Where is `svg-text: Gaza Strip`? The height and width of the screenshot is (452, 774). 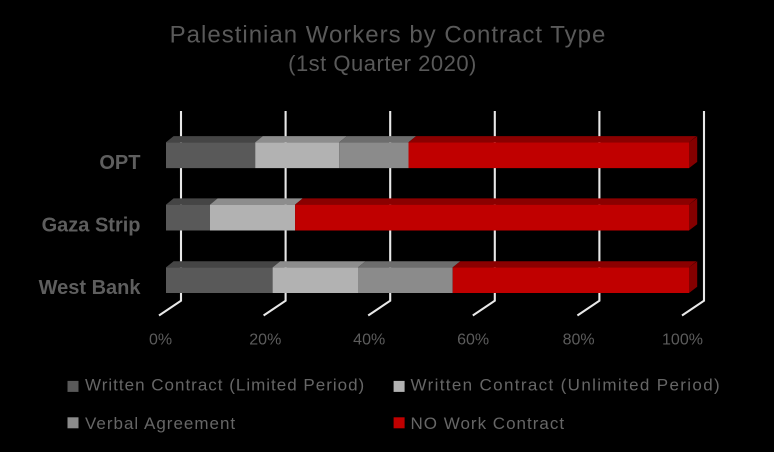
svg-text: Gaza Strip is located at coordinates (91, 226).